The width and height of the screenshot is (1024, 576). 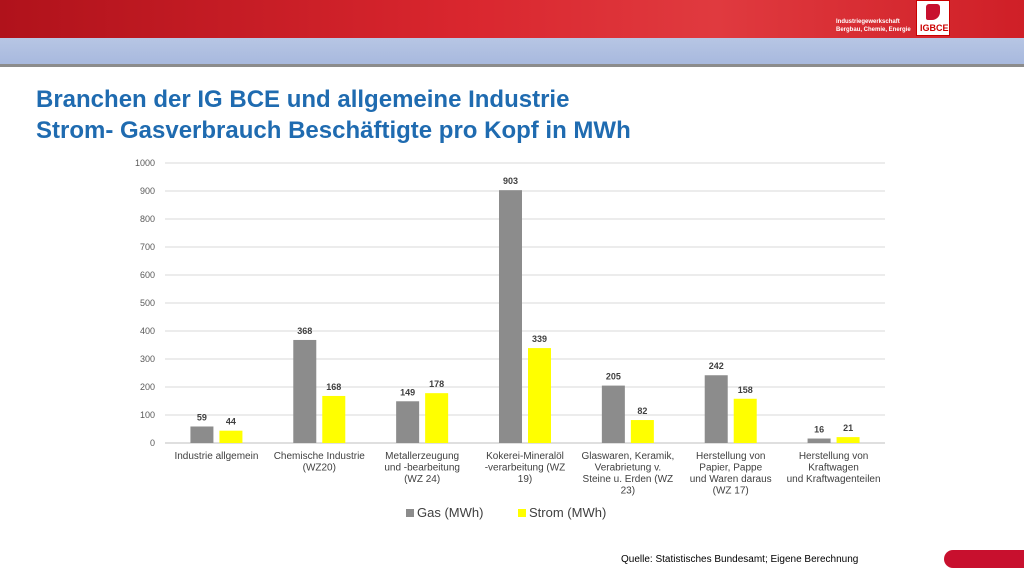 What do you see at coordinates (422, 468) in the screenshot?
I see `x-tick-label: und -bearbeitung` at bounding box center [422, 468].